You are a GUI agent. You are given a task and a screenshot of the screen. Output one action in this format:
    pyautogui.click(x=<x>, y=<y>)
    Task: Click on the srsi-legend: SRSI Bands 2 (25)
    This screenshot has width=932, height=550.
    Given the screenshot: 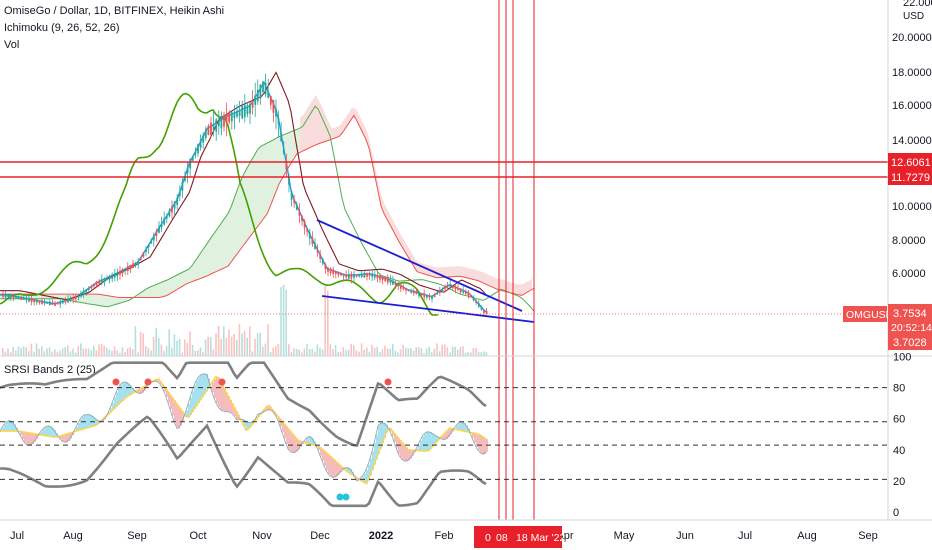 What is the action you would take?
    pyautogui.click(x=50, y=370)
    